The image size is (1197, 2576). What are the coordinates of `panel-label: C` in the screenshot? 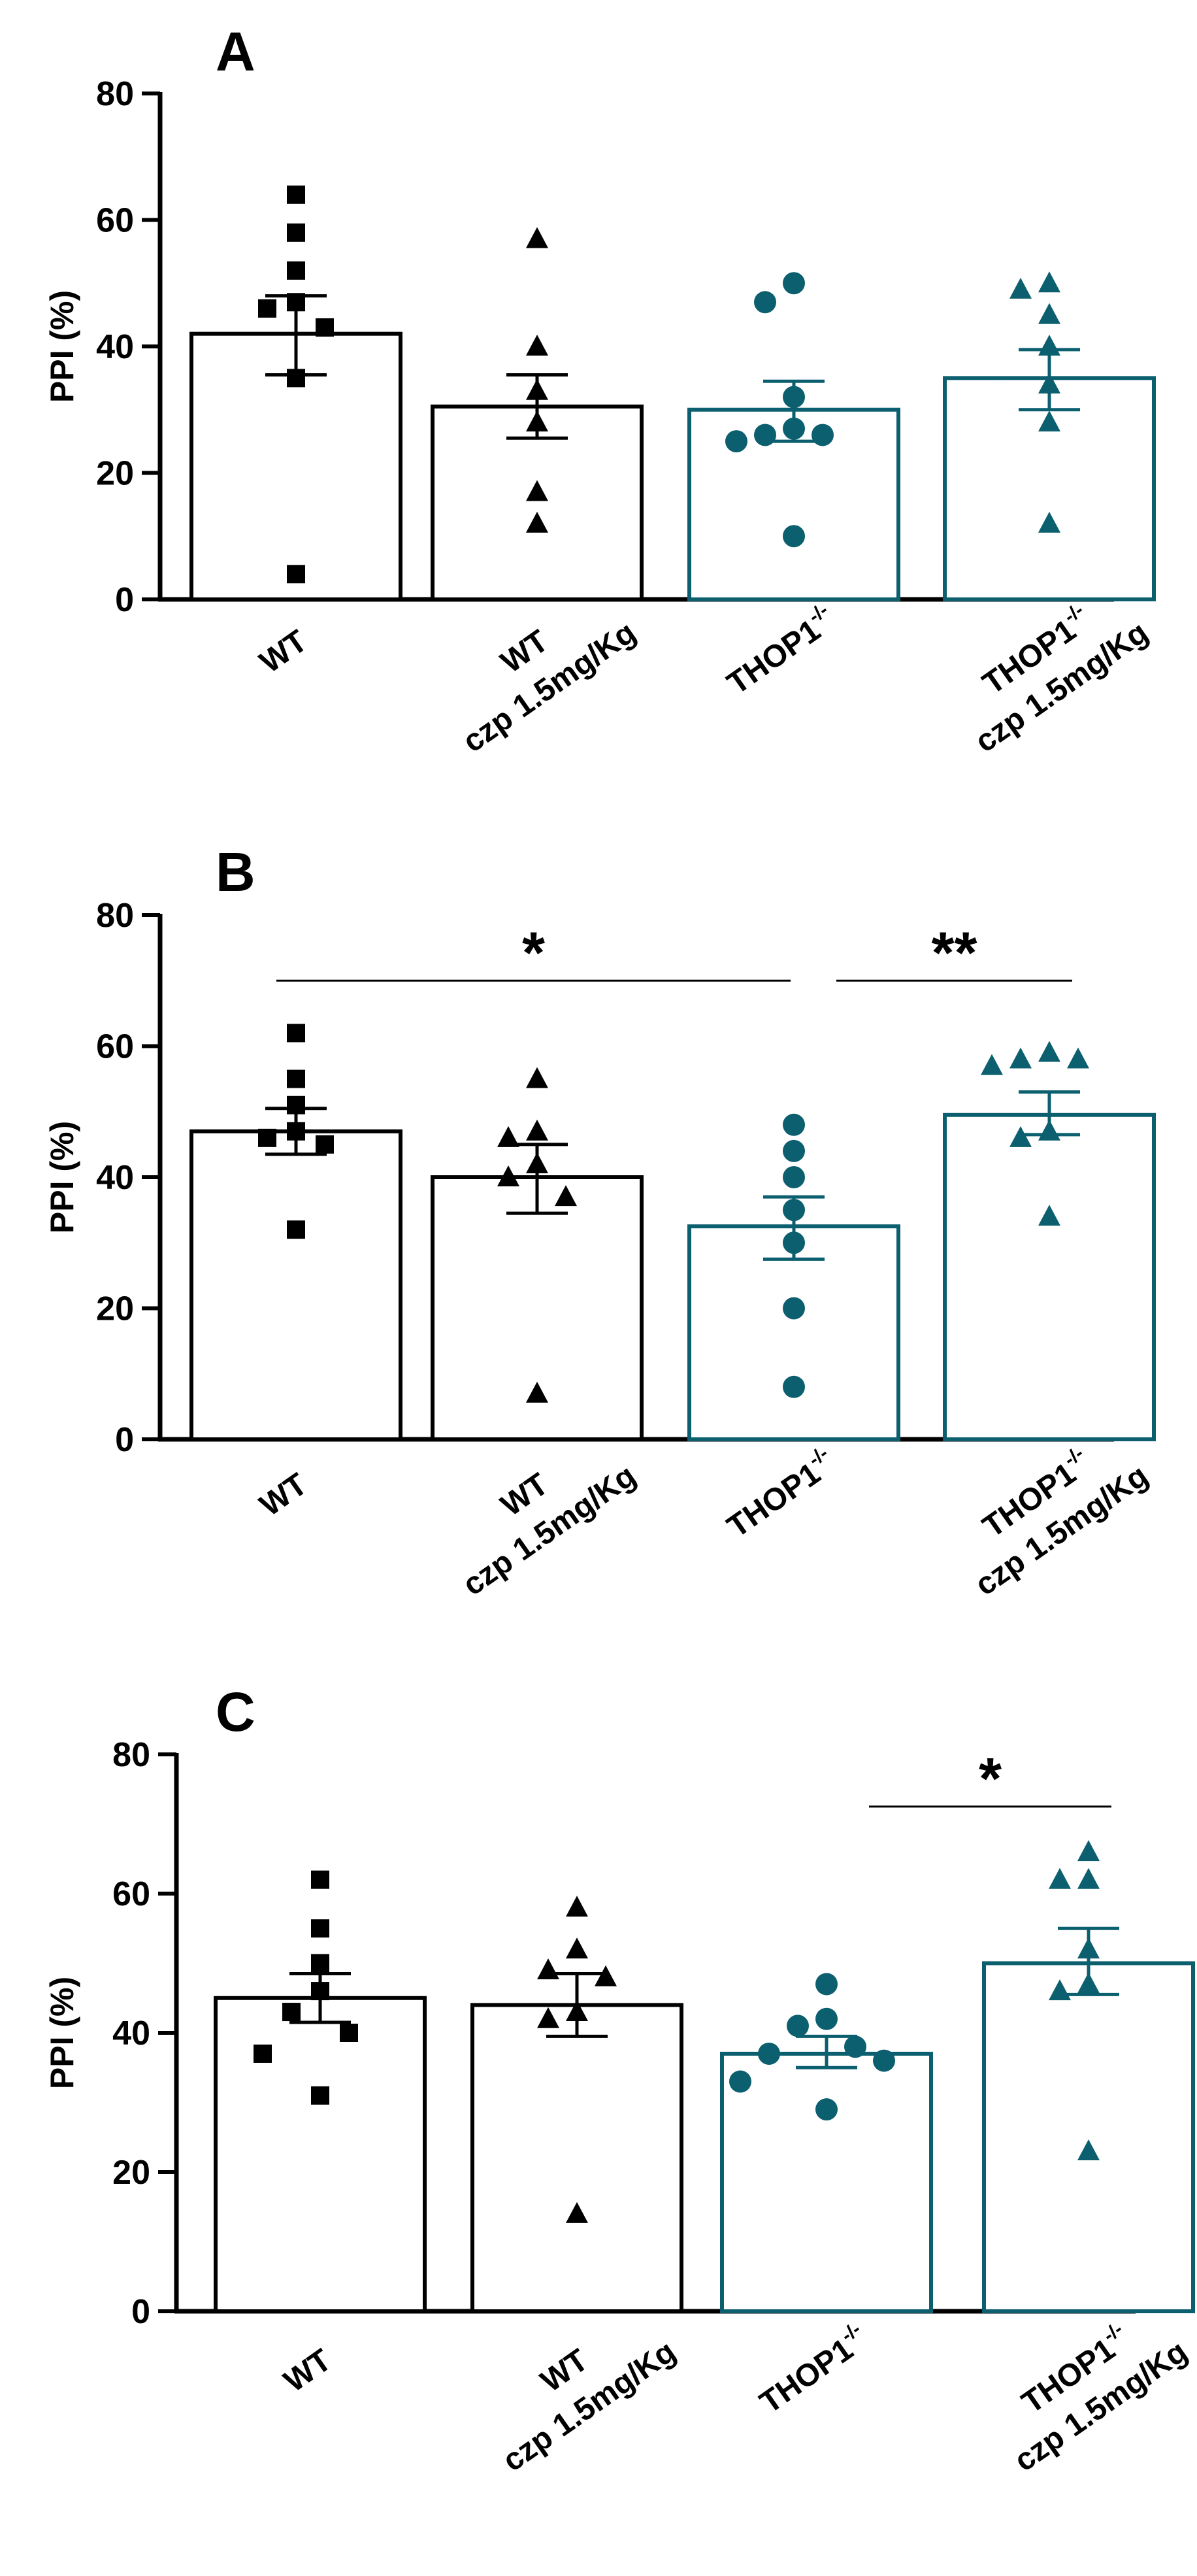 It's located at (235, 1712).